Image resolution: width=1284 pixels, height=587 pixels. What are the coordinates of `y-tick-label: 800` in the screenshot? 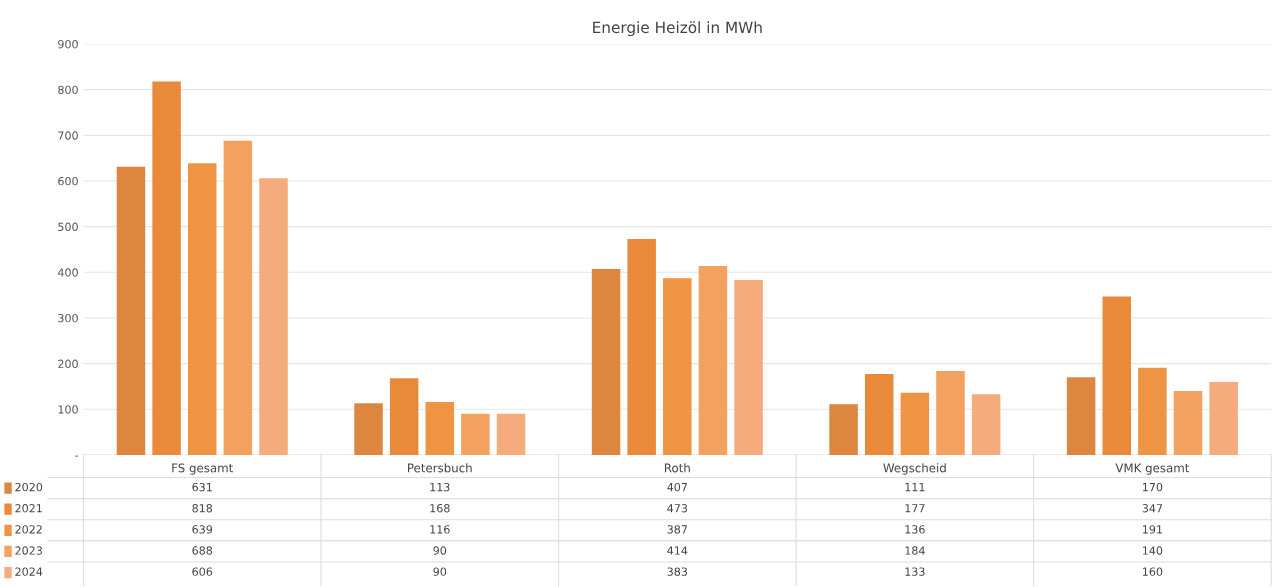 It's located at (68, 90).